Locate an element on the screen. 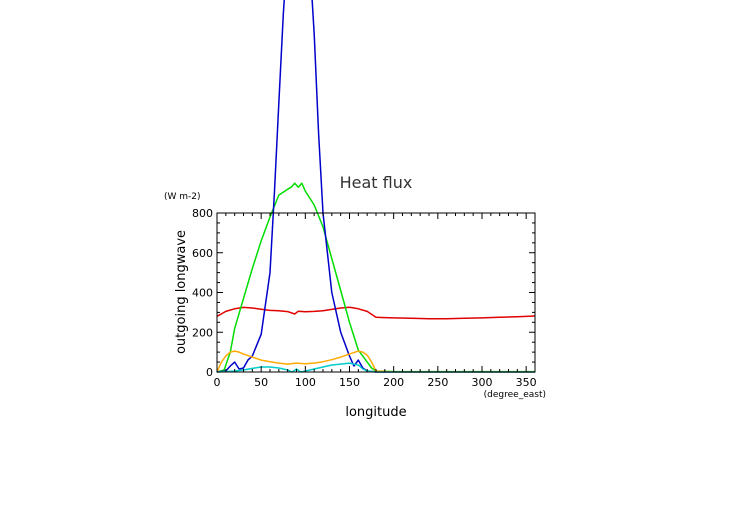 This screenshot has height=532, width=752. x-tick-label: 200 is located at coordinates (393, 382).